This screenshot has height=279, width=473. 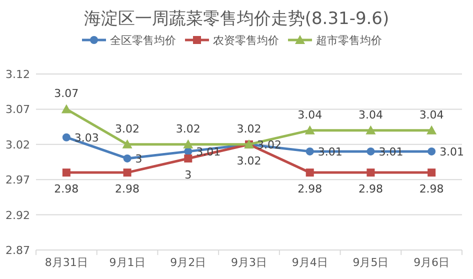 What do you see at coordinates (66, 262) in the screenshot?
I see `x-tick-label: 8月31日` at bounding box center [66, 262].